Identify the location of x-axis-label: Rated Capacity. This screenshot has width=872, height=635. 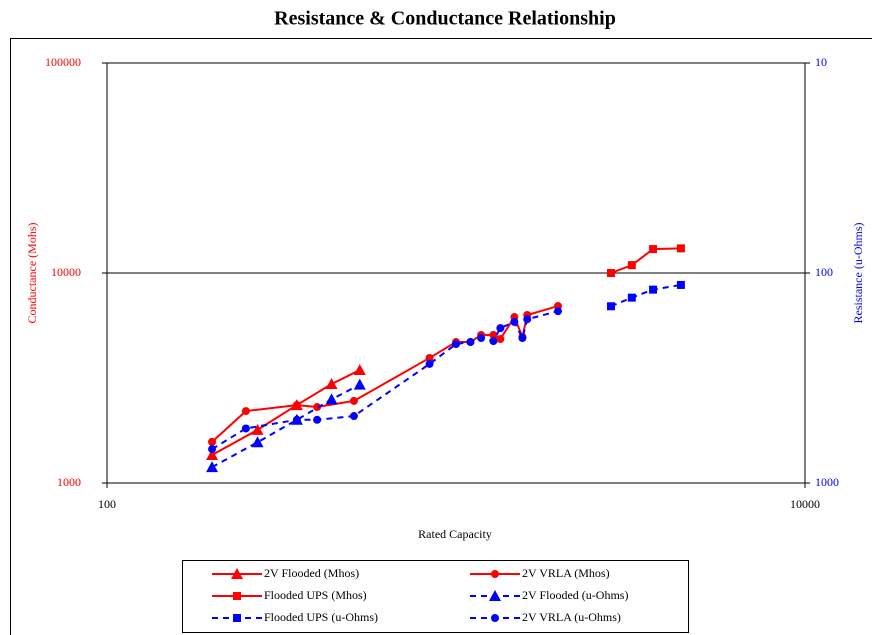
(455, 534).